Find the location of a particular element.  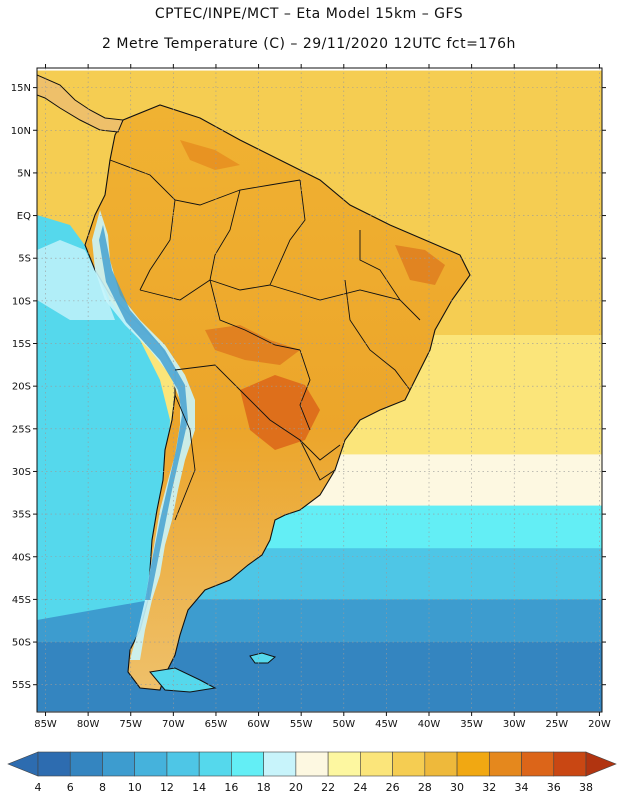

lat-tick-label: 35S is located at coordinates (21, 515).